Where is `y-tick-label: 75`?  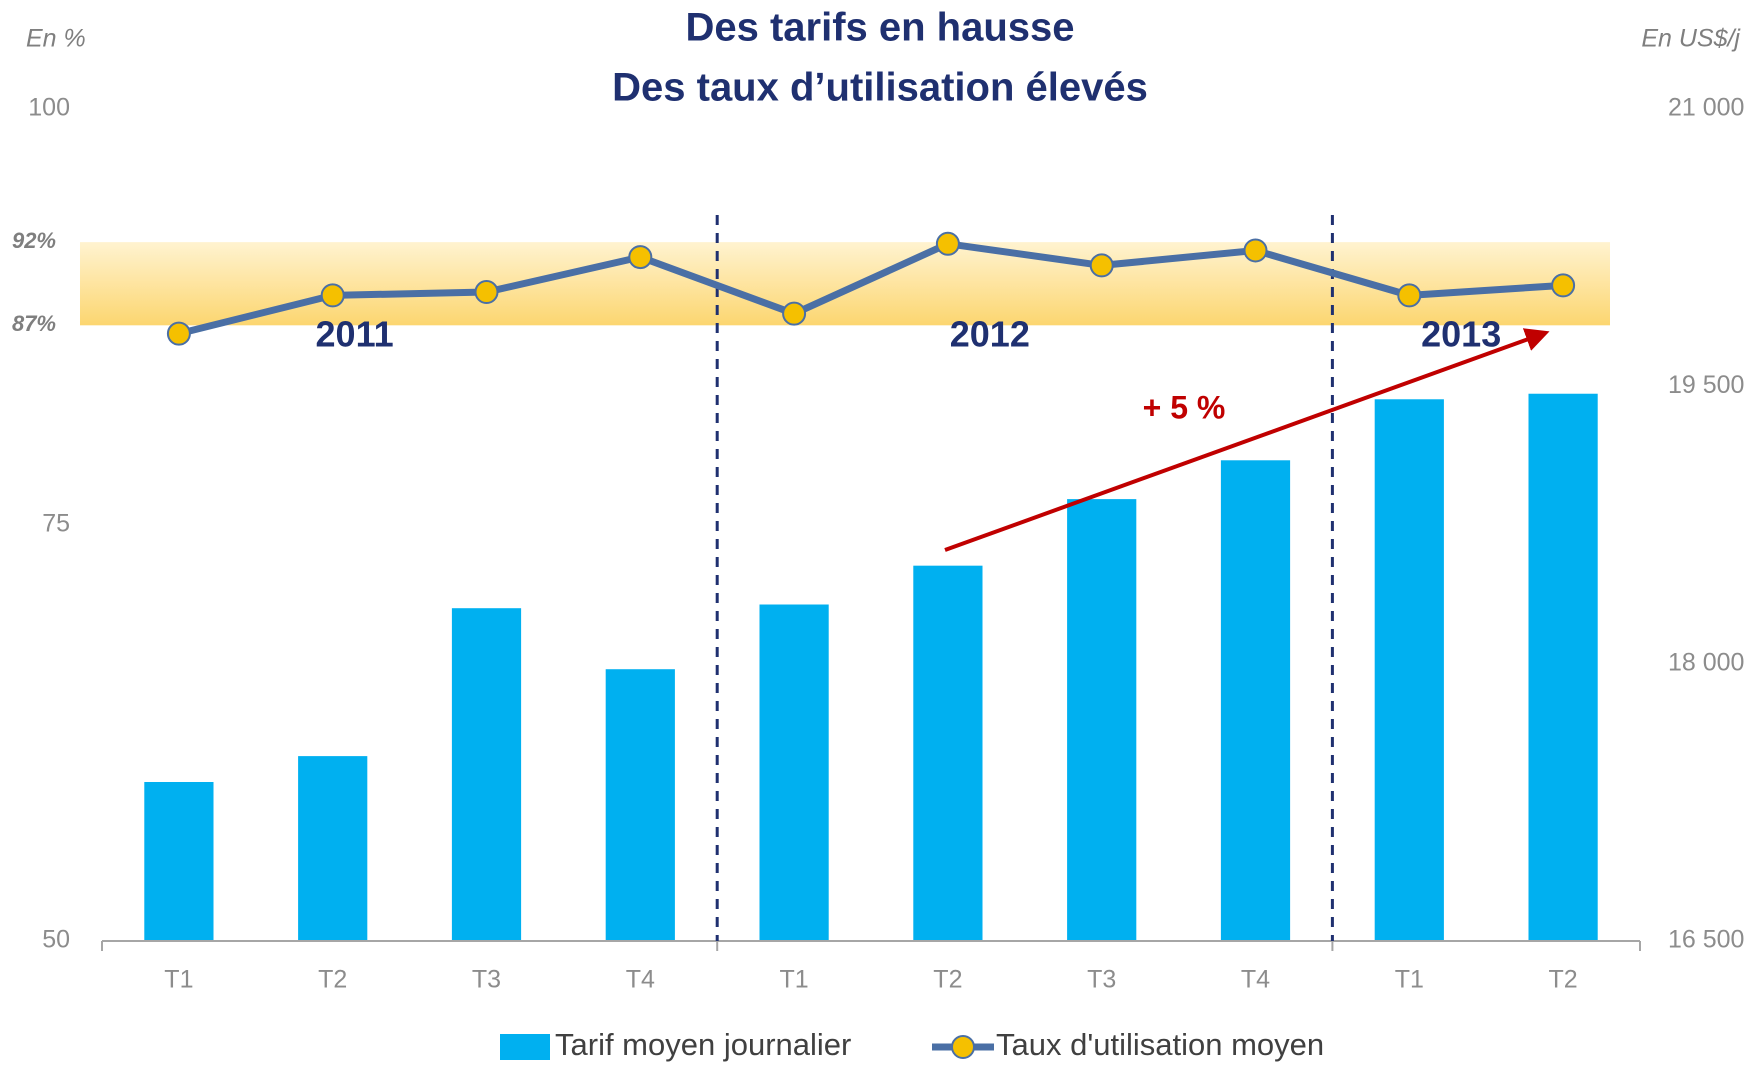 y-tick-label: 75 is located at coordinates (56, 524).